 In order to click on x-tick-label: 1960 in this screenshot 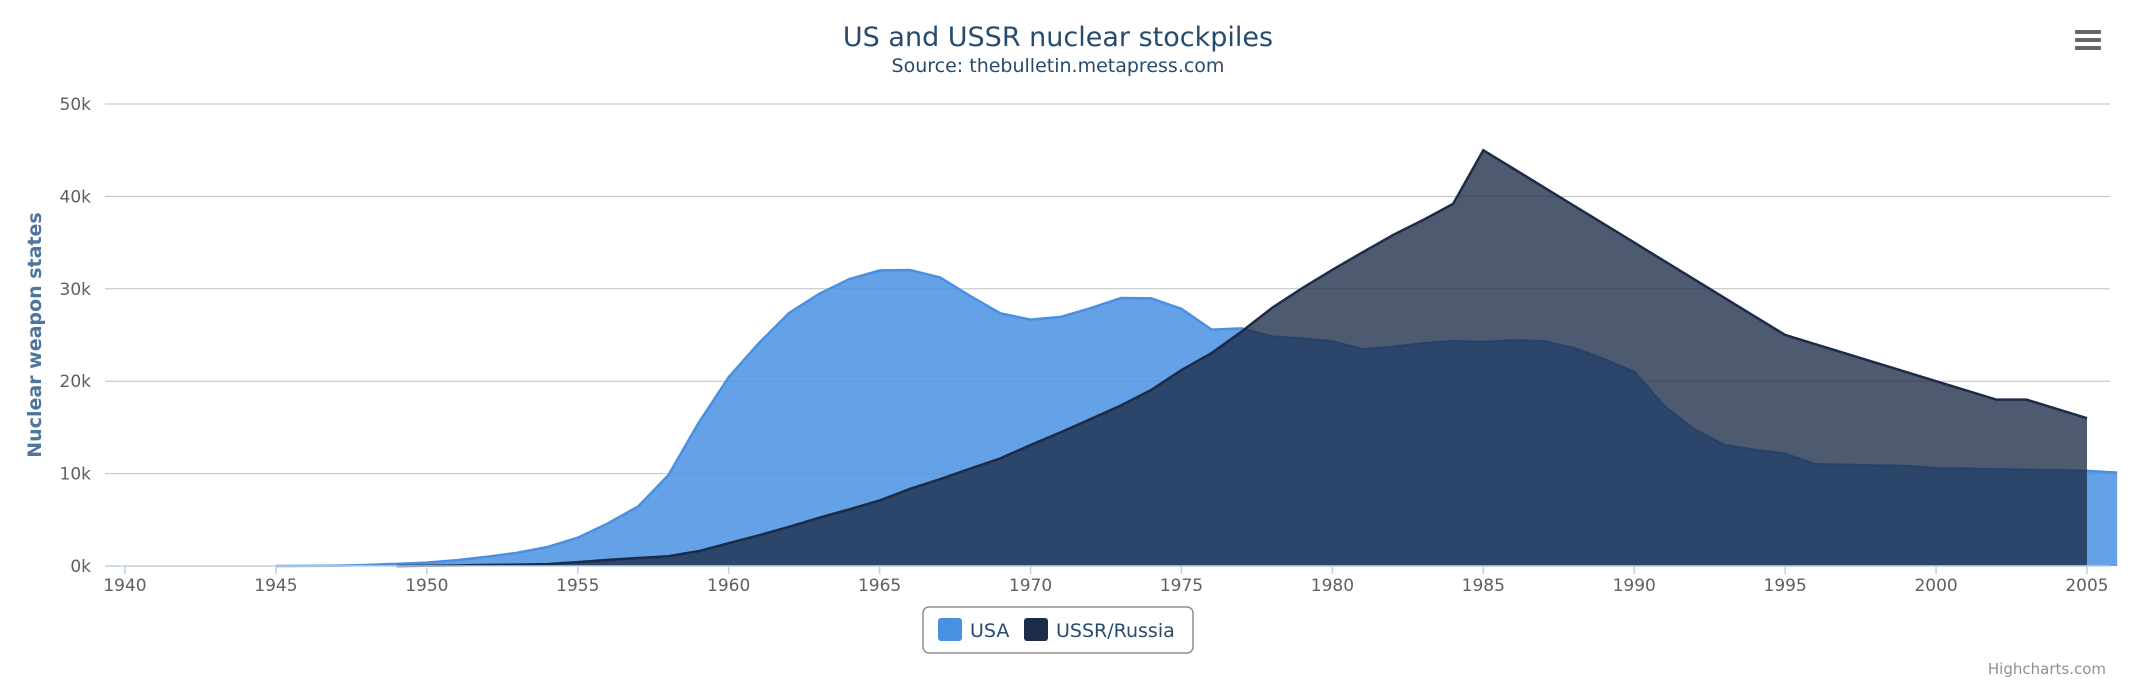, I will do `click(728, 586)`.